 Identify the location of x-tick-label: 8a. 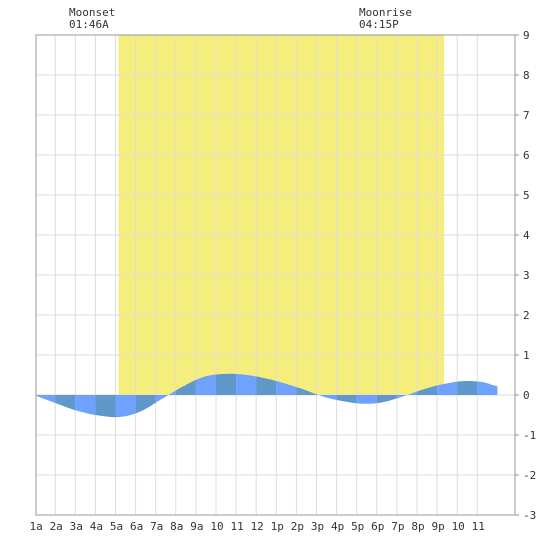
(176, 526).